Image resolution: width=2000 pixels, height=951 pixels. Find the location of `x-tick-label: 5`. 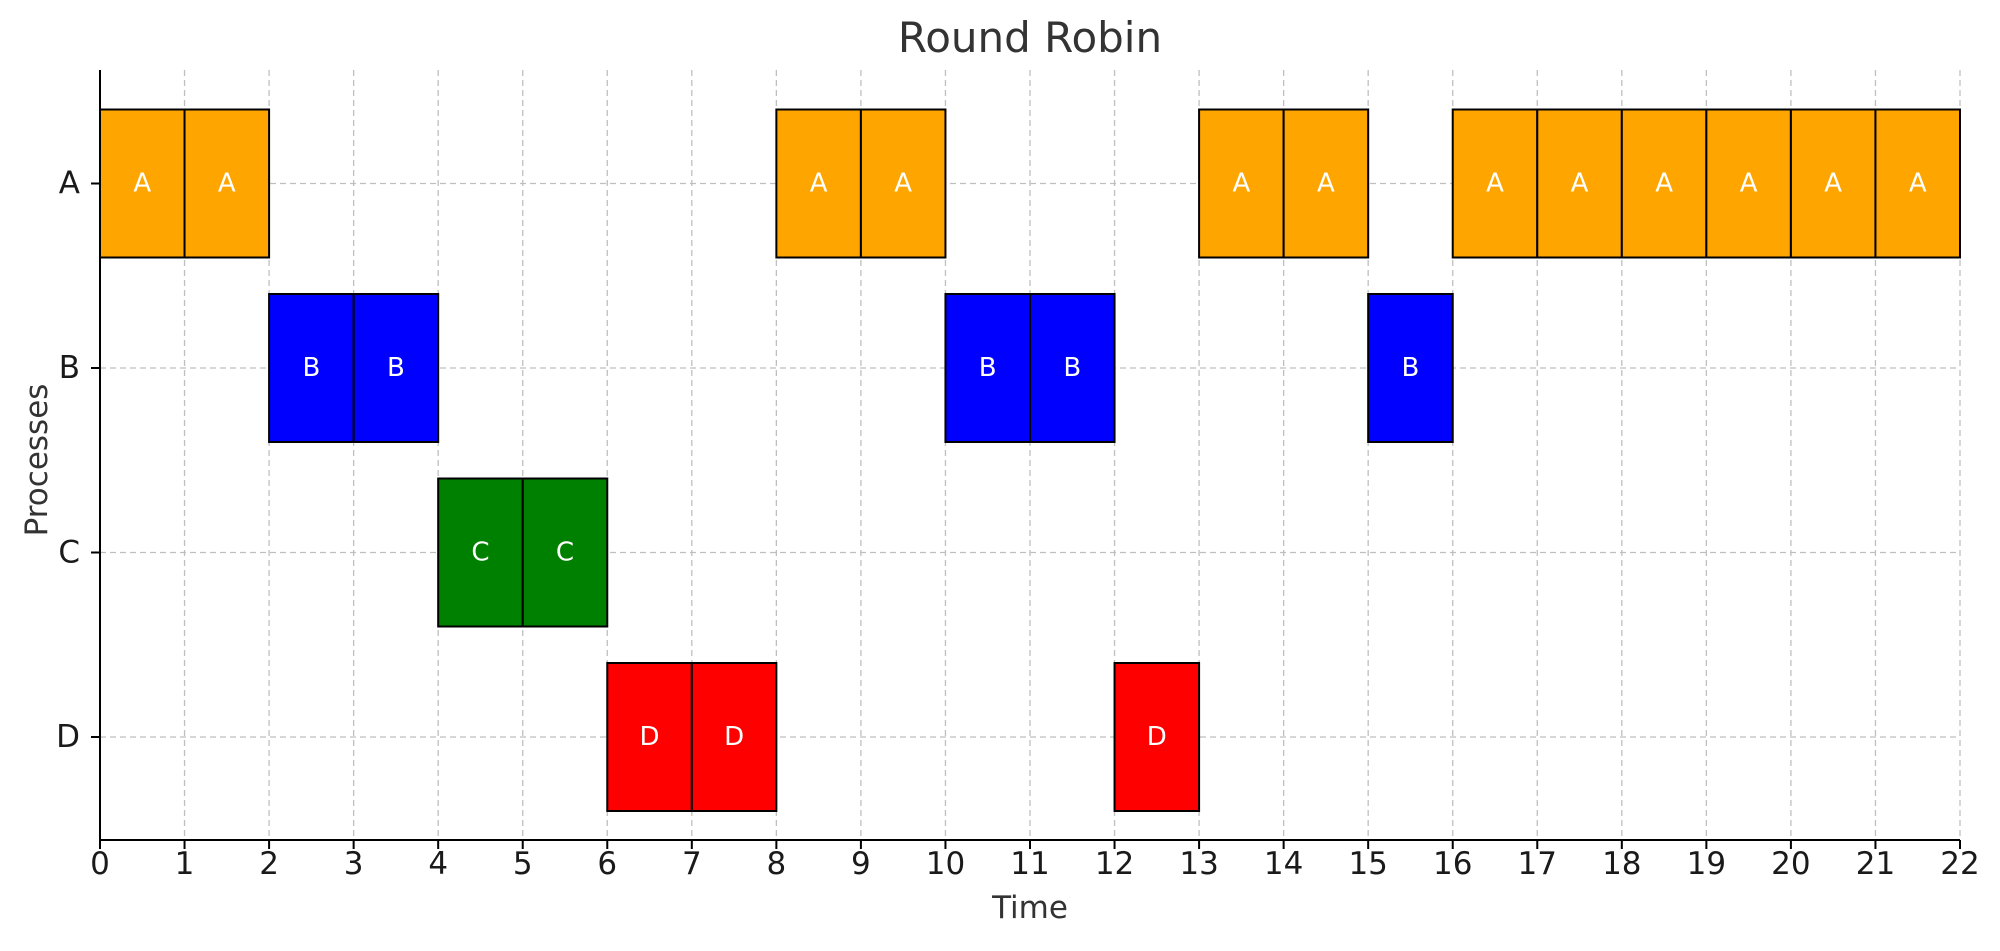

x-tick-label: 5 is located at coordinates (523, 864).